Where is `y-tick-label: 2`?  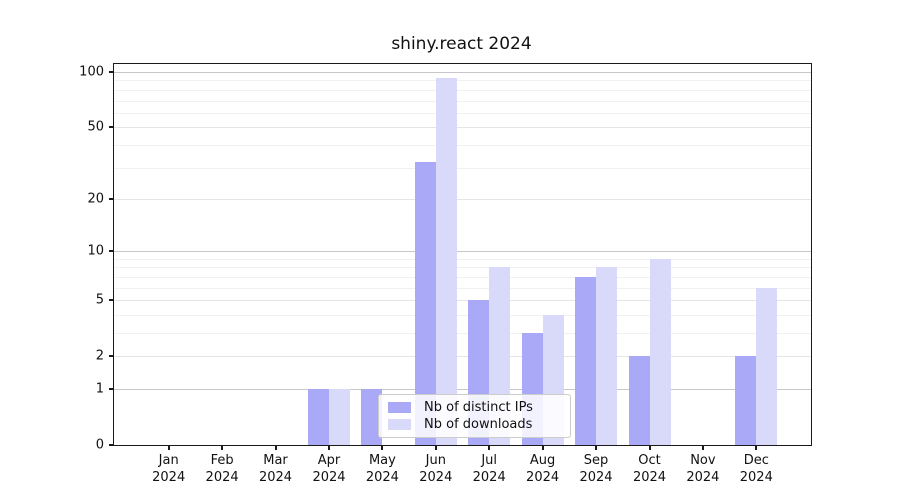 y-tick-label: 2 is located at coordinates (99, 356).